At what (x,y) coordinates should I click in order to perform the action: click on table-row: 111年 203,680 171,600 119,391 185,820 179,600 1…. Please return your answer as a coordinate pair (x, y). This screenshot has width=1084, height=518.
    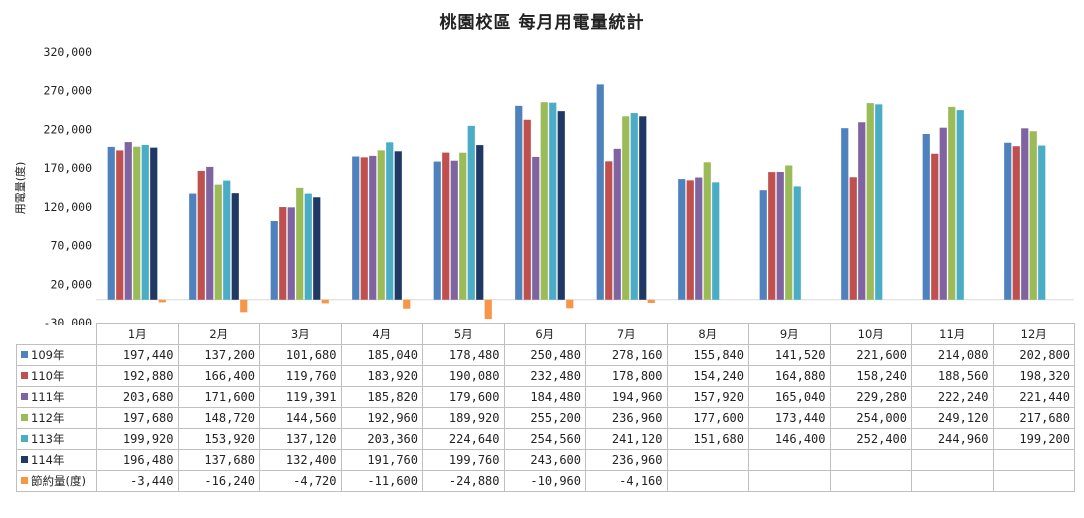
    Looking at the image, I should click on (545, 397).